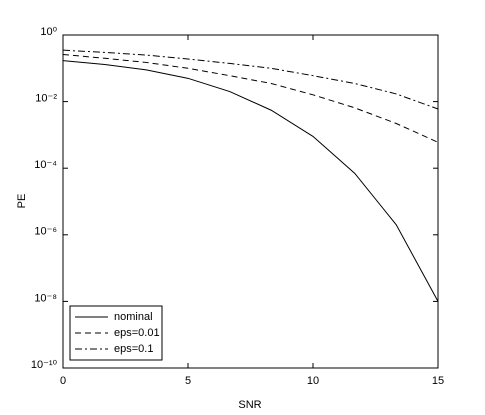 Image resolution: width=485 pixels, height=415 pixels. What do you see at coordinates (133, 349) in the screenshot?
I see `legend-label: eps=0.1` at bounding box center [133, 349].